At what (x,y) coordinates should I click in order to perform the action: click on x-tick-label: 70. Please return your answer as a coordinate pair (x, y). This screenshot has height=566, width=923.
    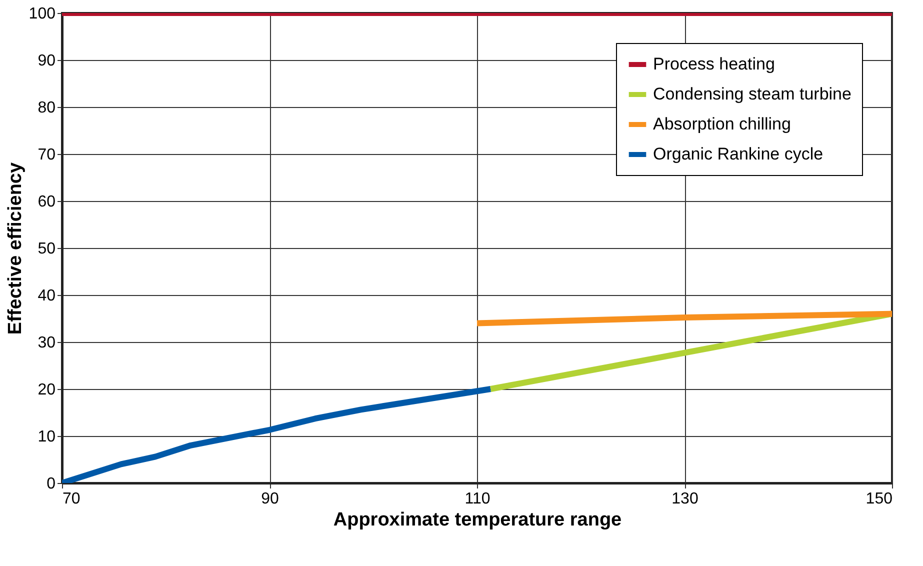
    Looking at the image, I should click on (71, 499).